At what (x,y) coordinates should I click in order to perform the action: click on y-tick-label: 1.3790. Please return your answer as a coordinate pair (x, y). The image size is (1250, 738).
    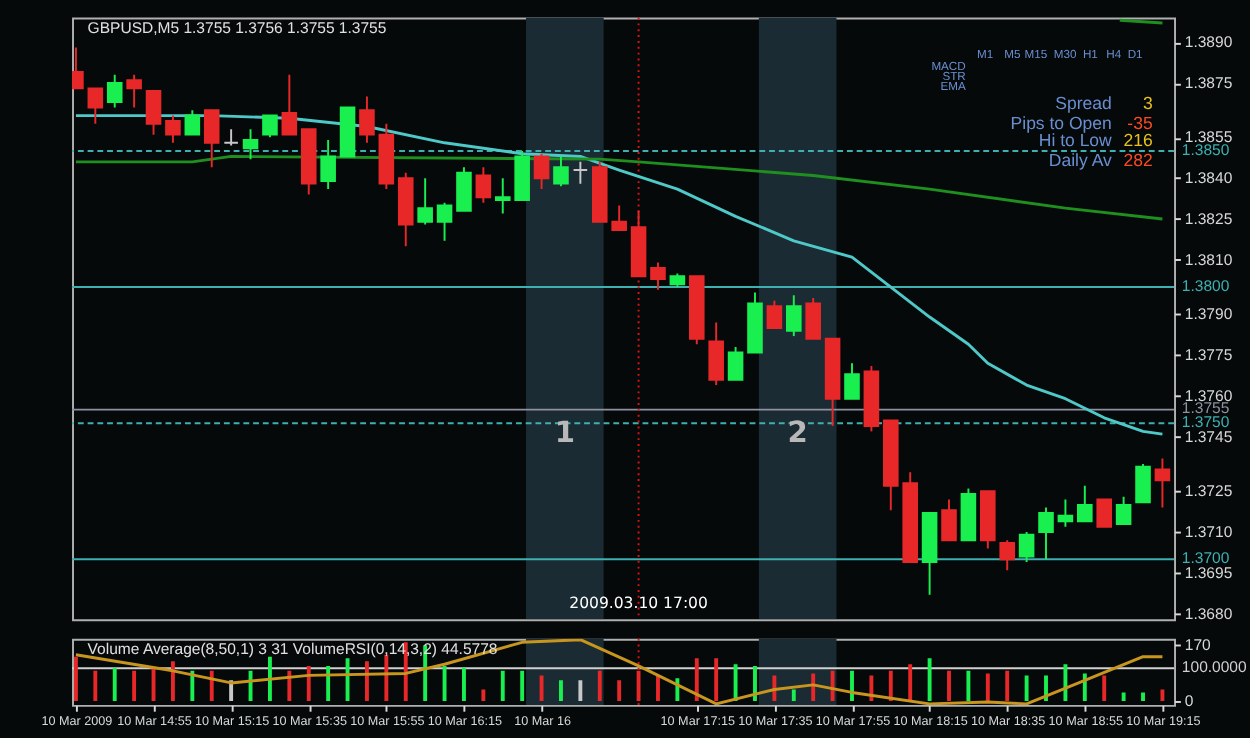
    Looking at the image, I should click on (1209, 314).